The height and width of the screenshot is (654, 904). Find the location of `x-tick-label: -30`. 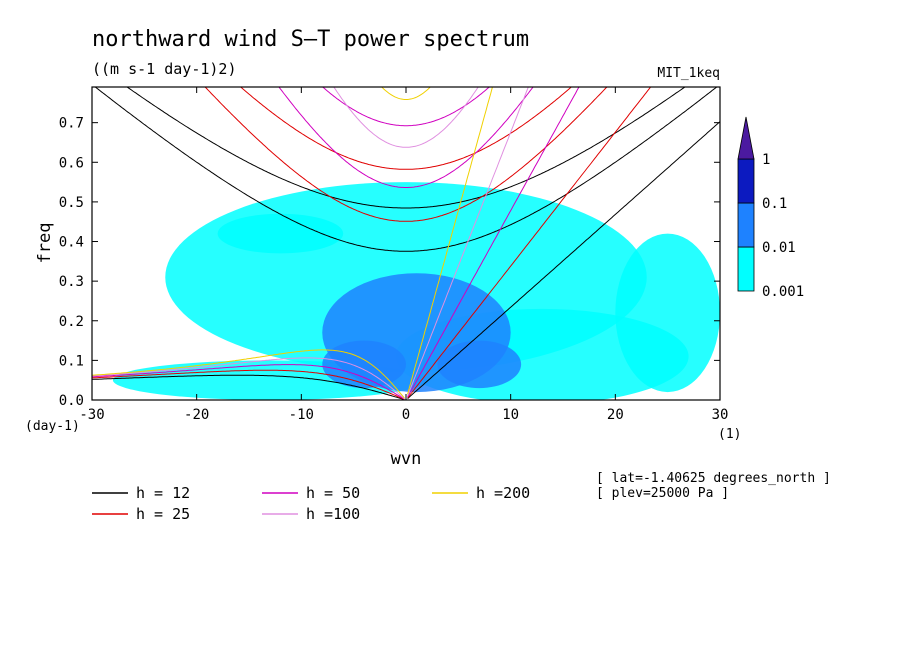

x-tick-label: -30 is located at coordinates (91, 415).